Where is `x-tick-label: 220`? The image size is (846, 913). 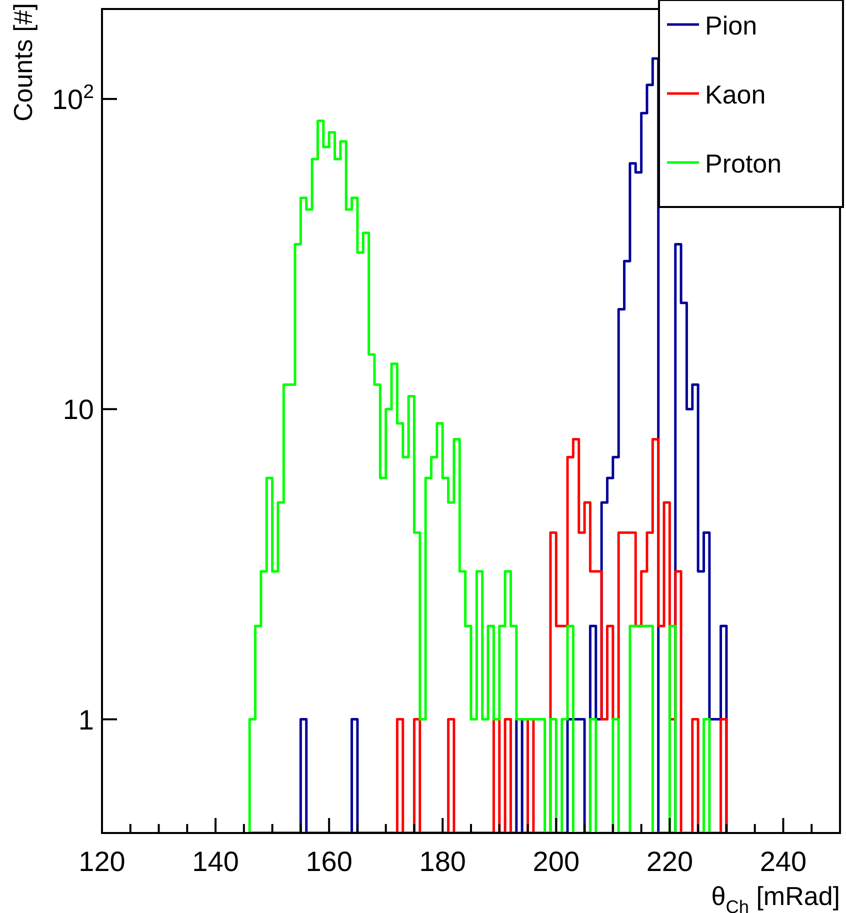
x-tick-label: 220 is located at coordinates (670, 861).